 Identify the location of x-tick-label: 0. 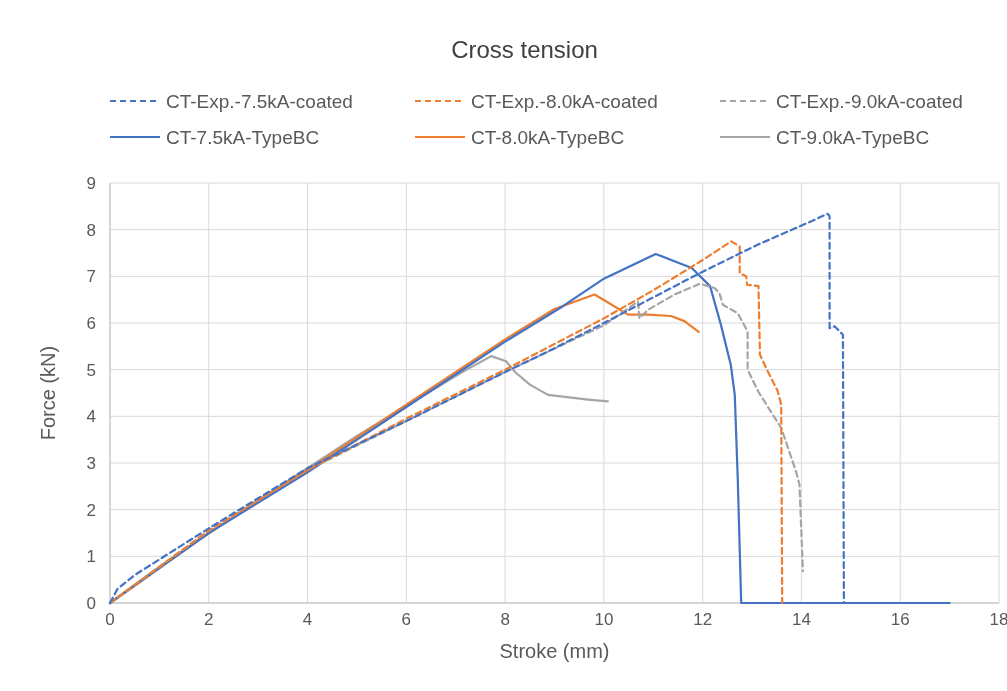
(110, 619).